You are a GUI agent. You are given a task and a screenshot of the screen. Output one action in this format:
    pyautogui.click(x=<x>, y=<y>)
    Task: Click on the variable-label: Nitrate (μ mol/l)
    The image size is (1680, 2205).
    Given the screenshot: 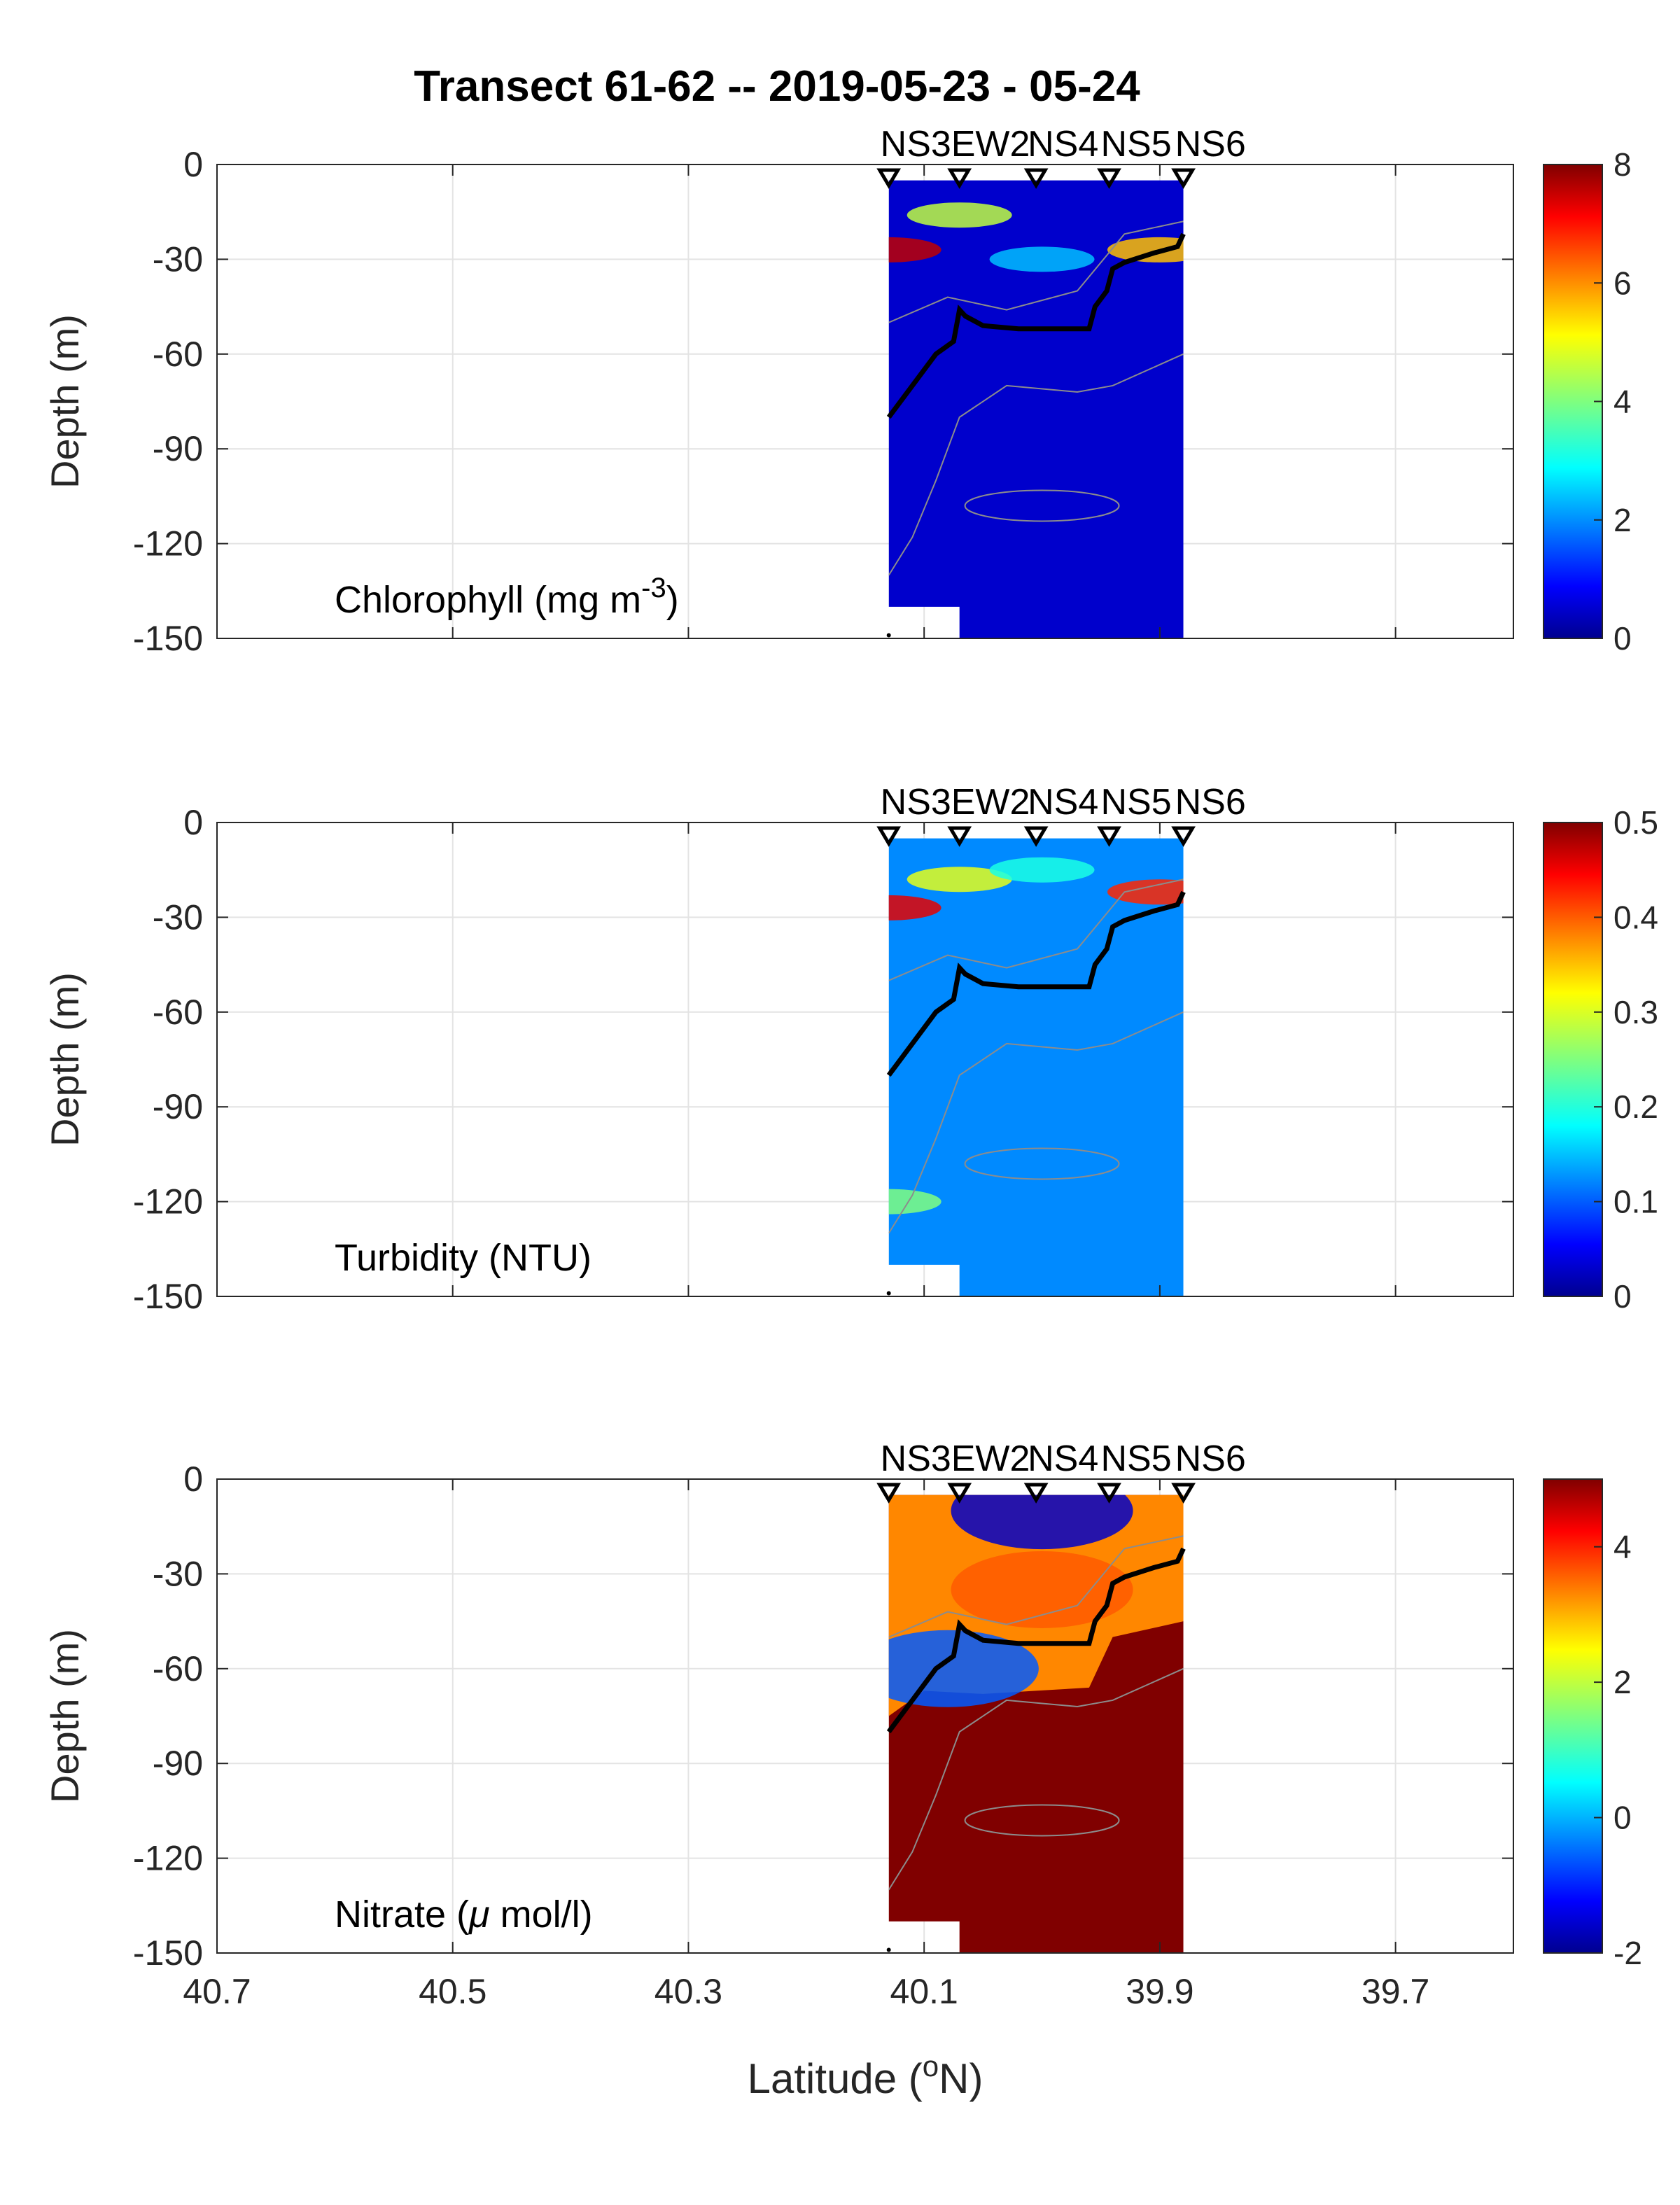 What is the action you would take?
    pyautogui.click(x=464, y=1914)
    